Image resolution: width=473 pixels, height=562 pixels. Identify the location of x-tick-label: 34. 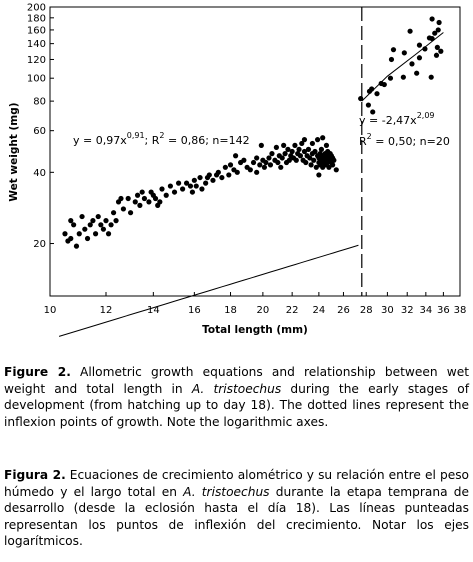
(425, 310).